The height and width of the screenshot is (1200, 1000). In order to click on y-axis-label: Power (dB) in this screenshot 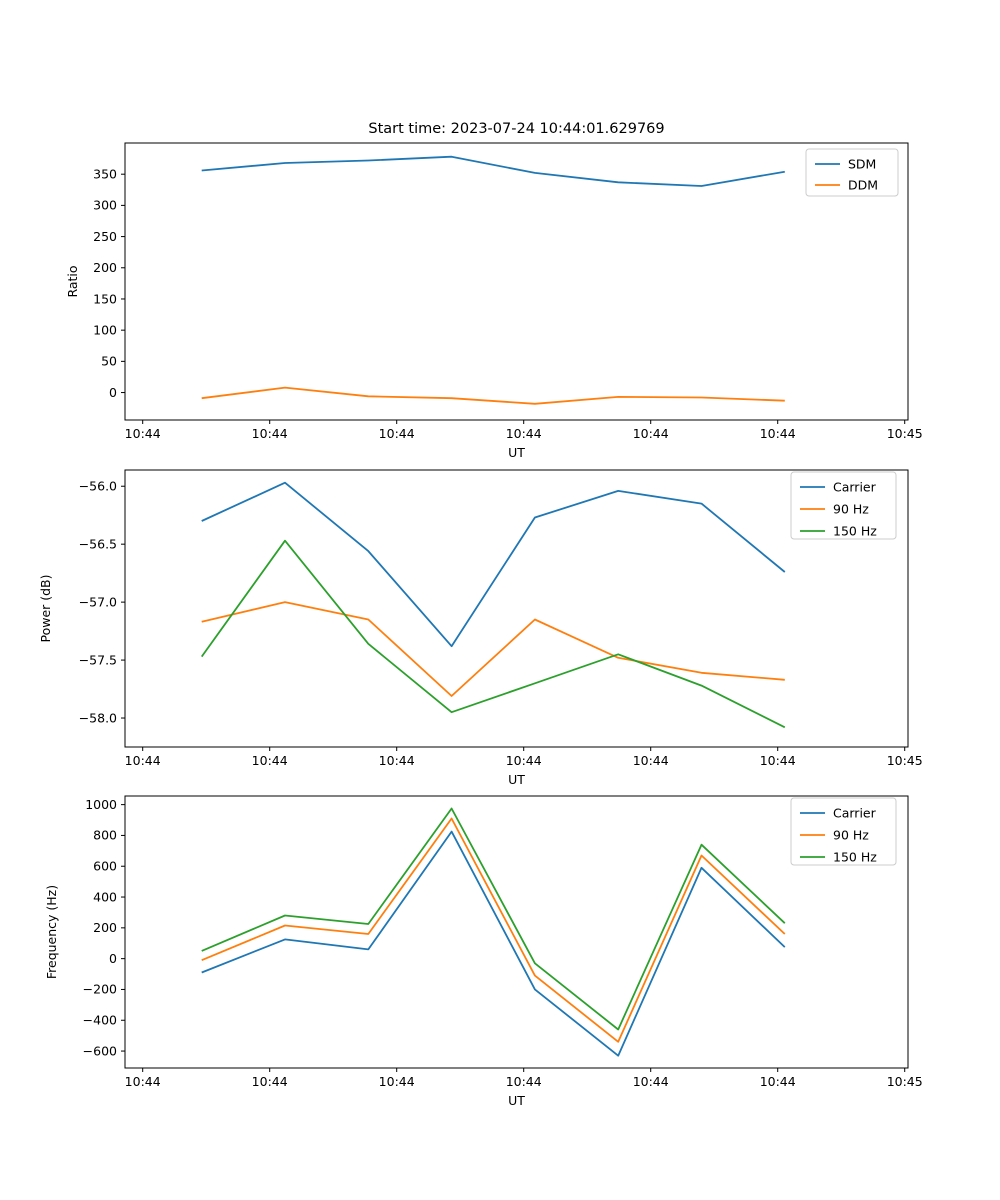, I will do `click(45, 608)`.